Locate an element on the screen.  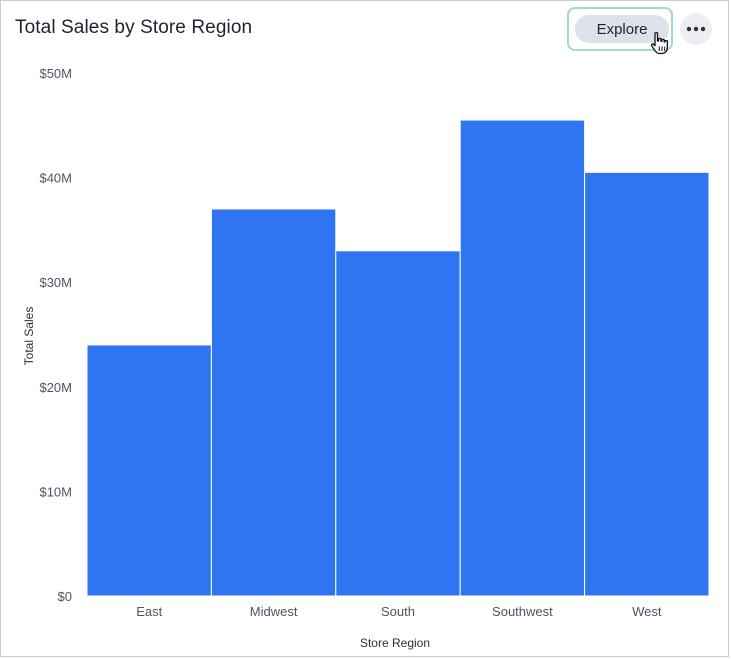
x-axis-title: Store Region is located at coordinates (395, 643).